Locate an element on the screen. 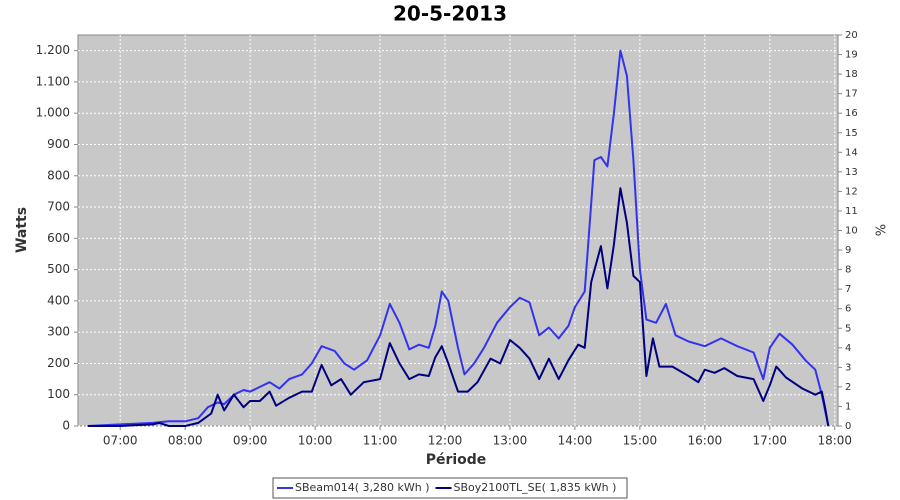 Image resolution: width=900 pixels, height=500 pixels. x-tick-label: 10:00 is located at coordinates (315, 441).